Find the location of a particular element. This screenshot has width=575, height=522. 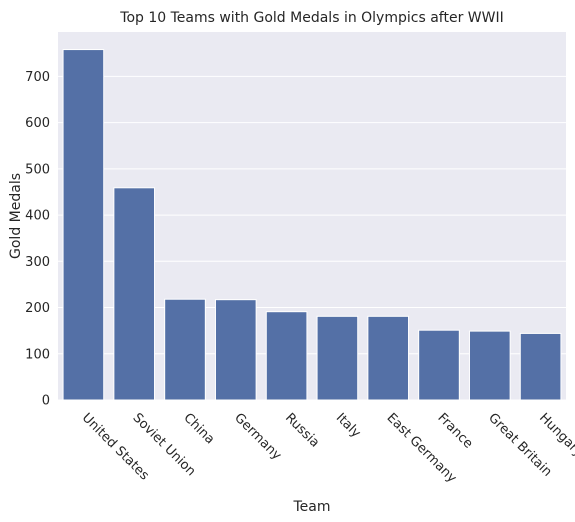

bar-great-britain is located at coordinates (489, 365).